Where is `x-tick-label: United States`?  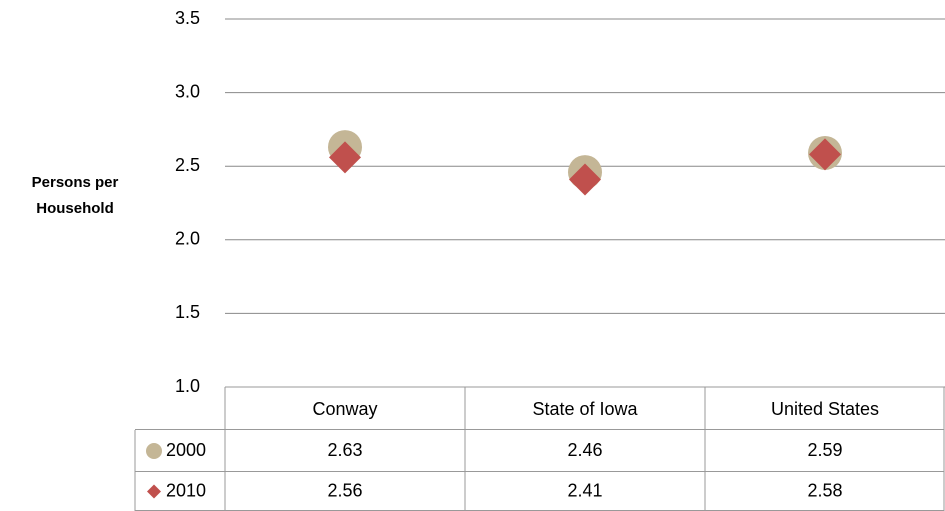
x-tick-label: United States is located at coordinates (825, 409).